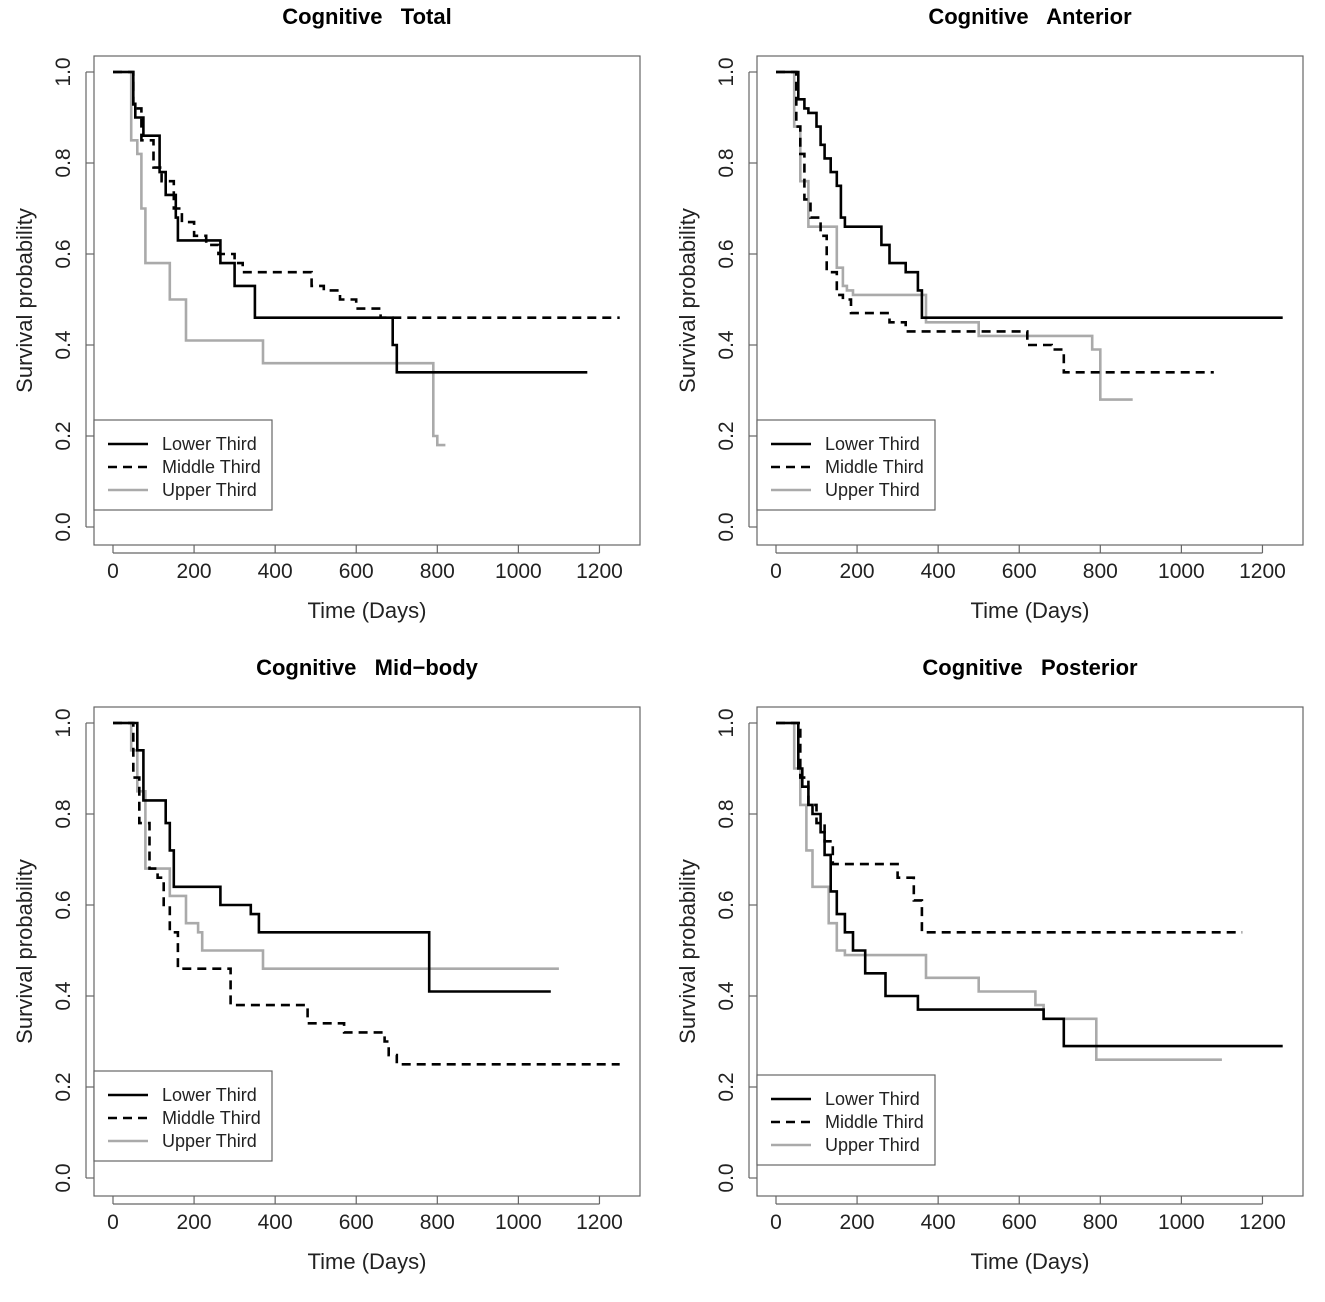  Describe the element at coordinates (1030, 667) in the screenshot. I see `chart-title: Cognitive Posterior` at that location.